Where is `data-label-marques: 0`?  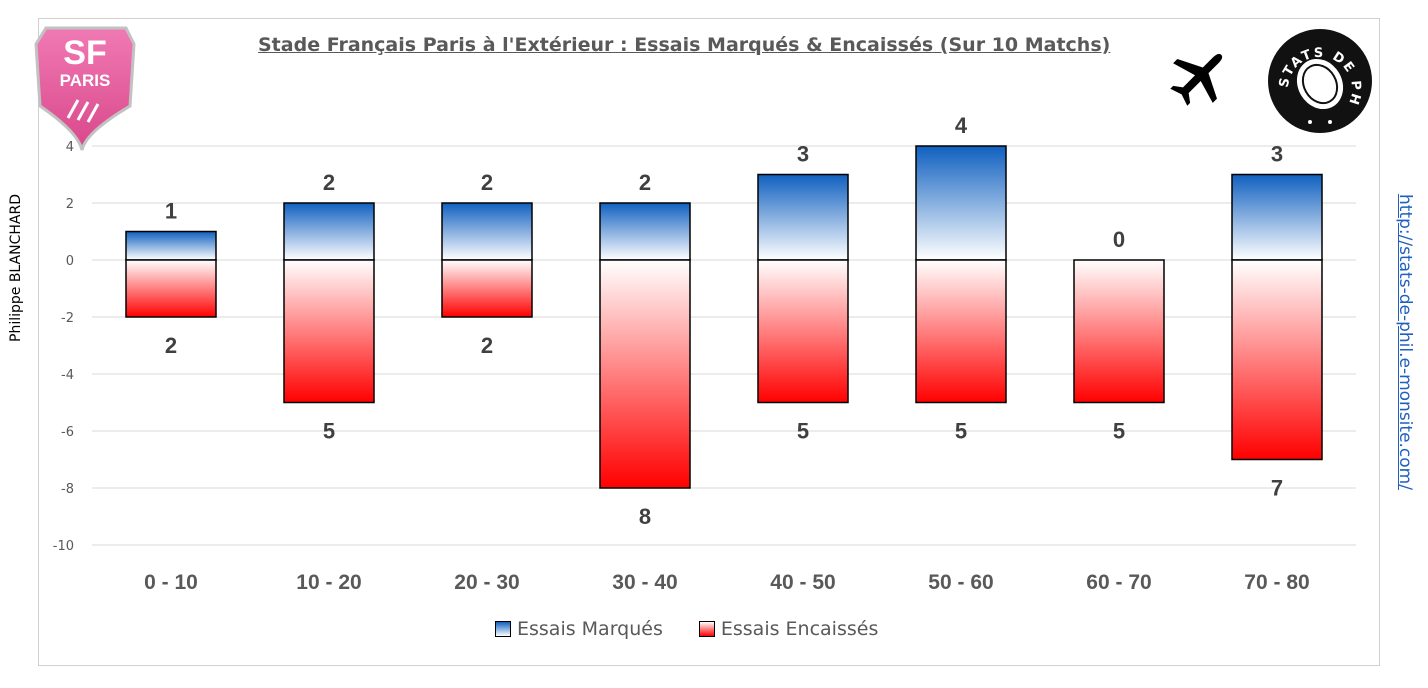 data-label-marques: 0 is located at coordinates (1119, 239).